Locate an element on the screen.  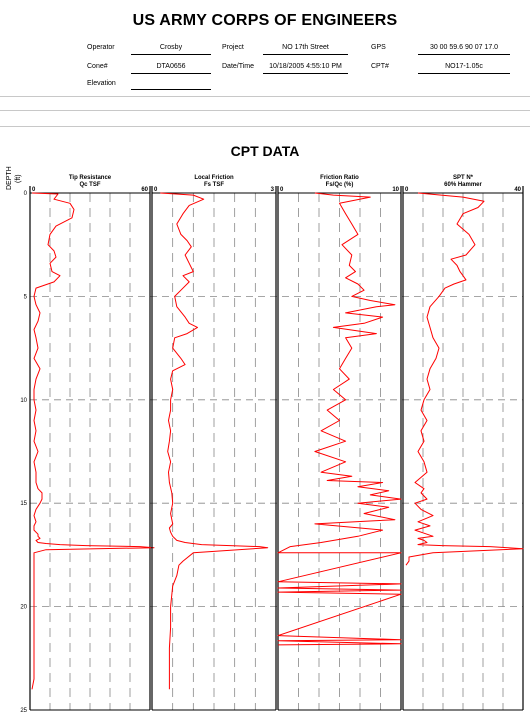
header-divider is located at coordinates (265, 96).